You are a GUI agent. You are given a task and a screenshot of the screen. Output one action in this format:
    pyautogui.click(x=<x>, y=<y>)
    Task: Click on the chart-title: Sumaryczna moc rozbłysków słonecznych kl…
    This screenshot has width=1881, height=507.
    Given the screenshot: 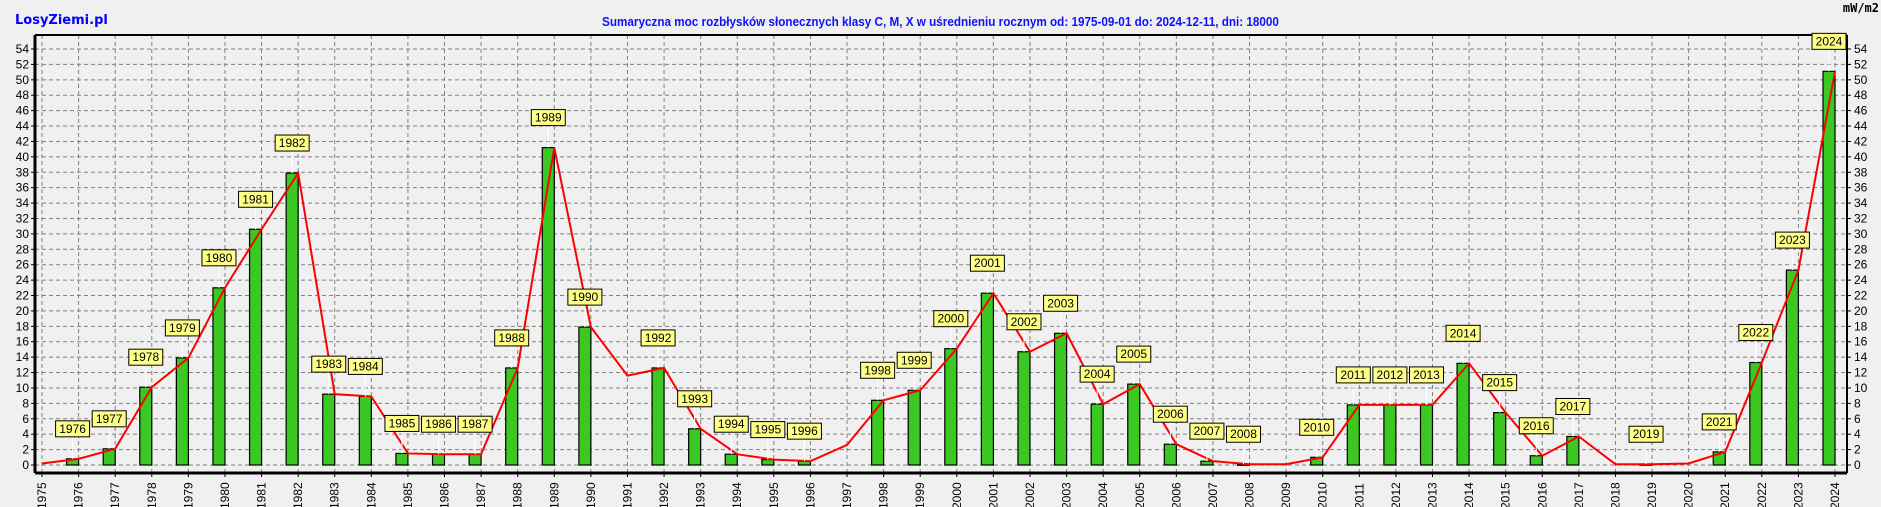 What is the action you would take?
    pyautogui.click(x=940, y=21)
    